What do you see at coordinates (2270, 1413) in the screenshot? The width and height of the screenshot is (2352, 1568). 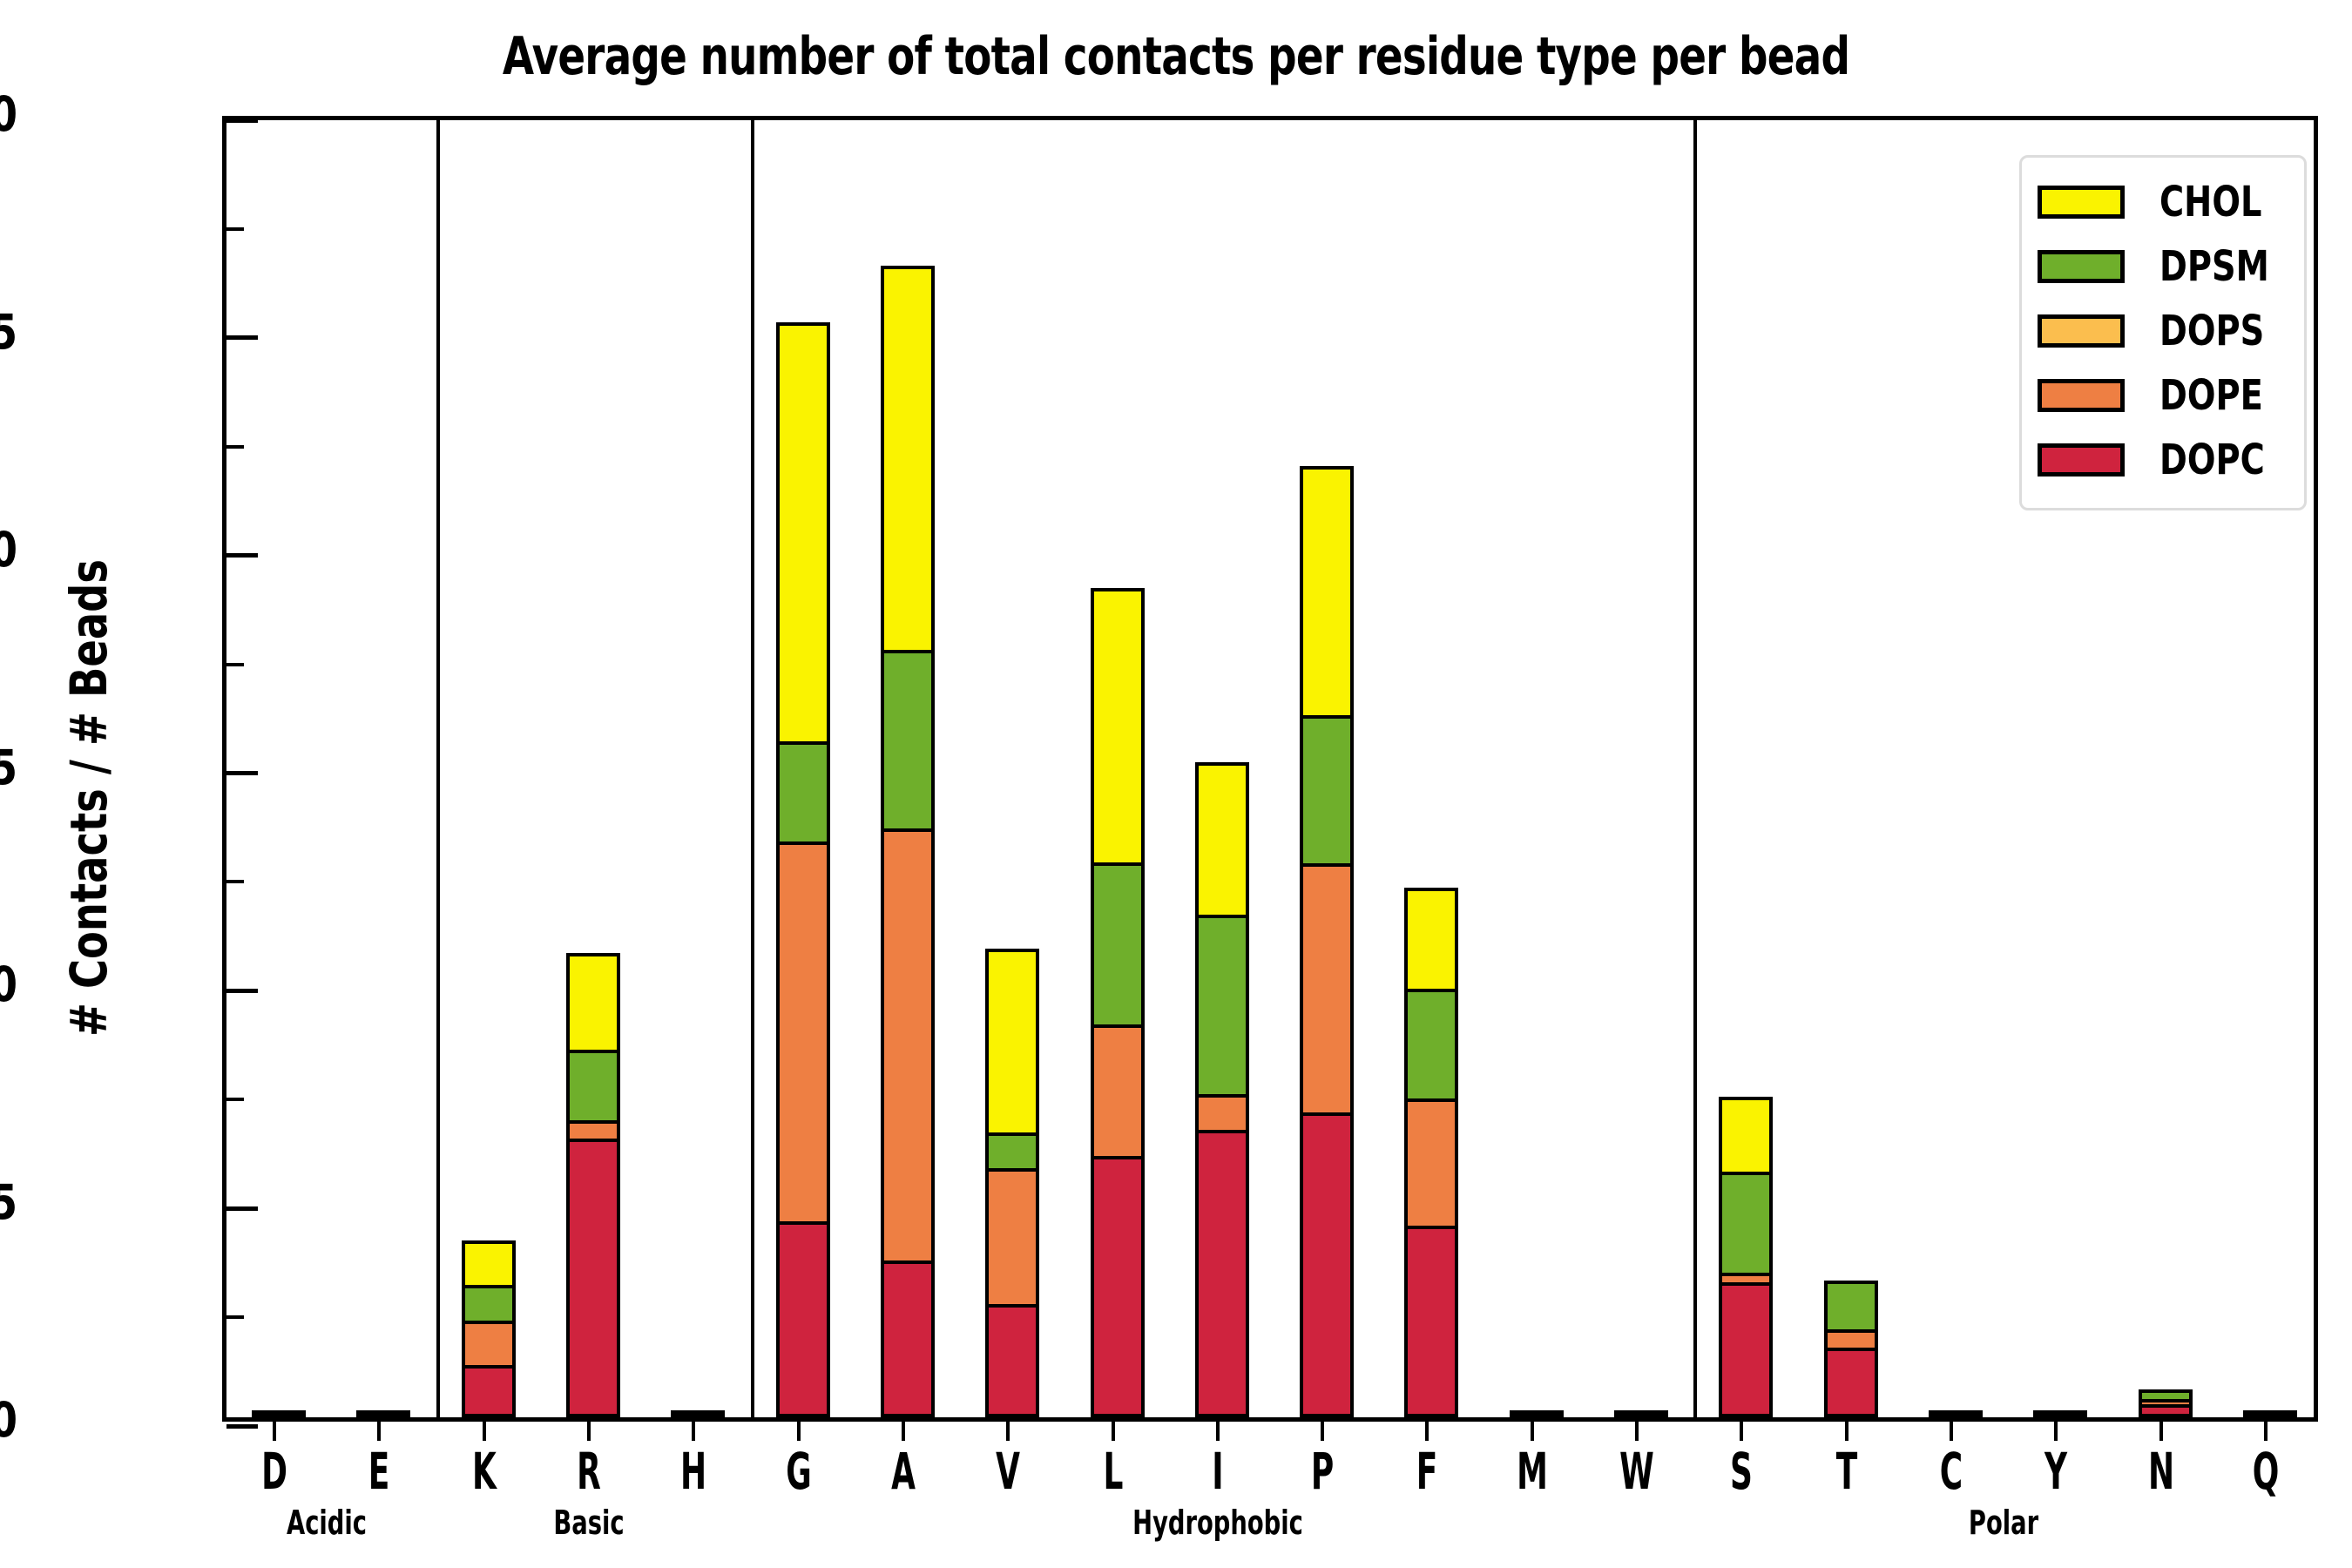 I see `bar-stack-q` at bounding box center [2270, 1413].